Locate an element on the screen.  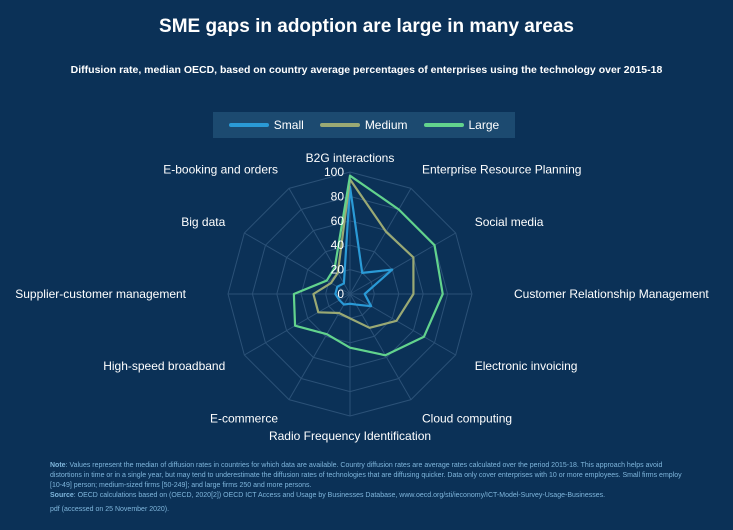
legend-swatch-medium is located at coordinates (339, 125).